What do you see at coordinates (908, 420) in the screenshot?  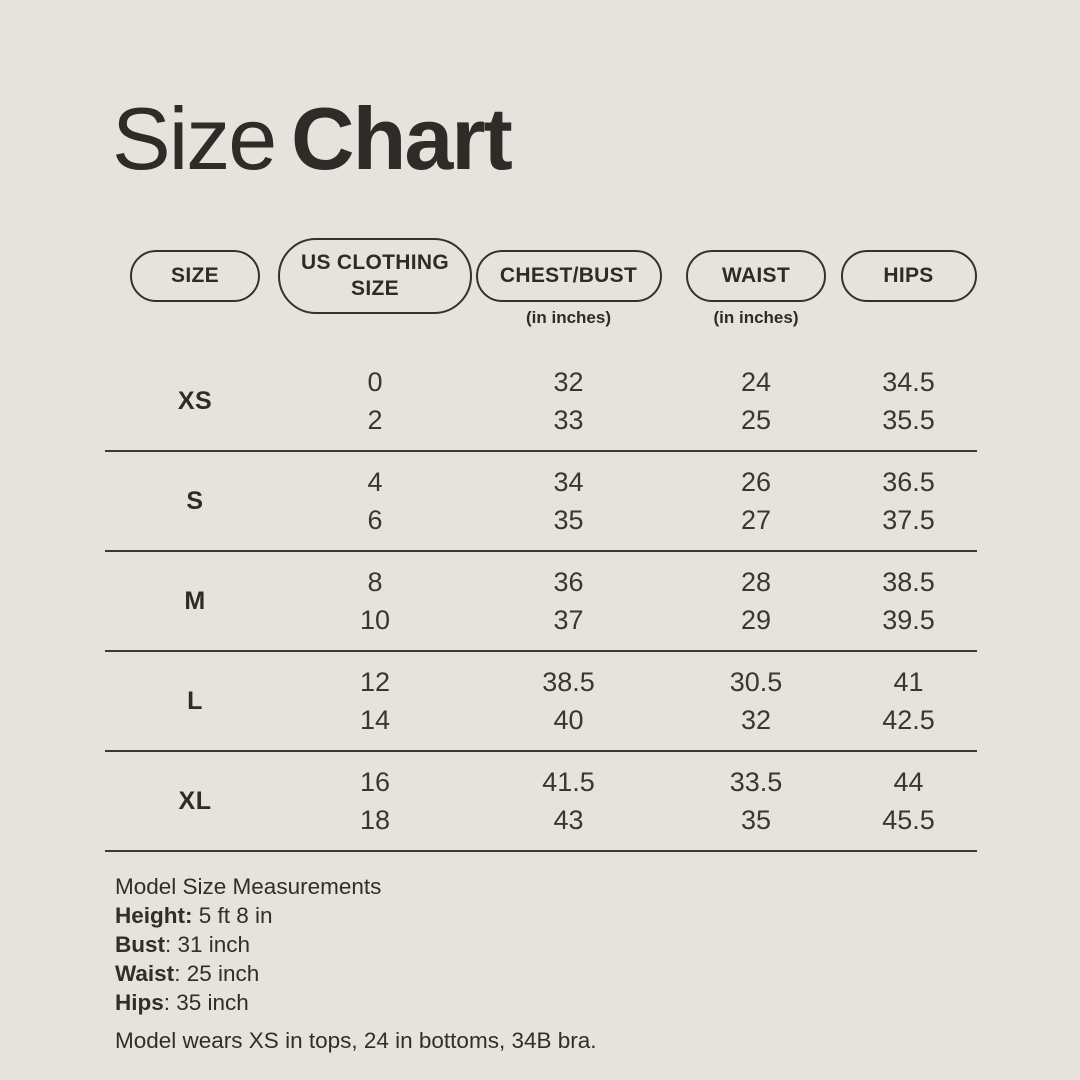 I see `hips-value: 35.5` at bounding box center [908, 420].